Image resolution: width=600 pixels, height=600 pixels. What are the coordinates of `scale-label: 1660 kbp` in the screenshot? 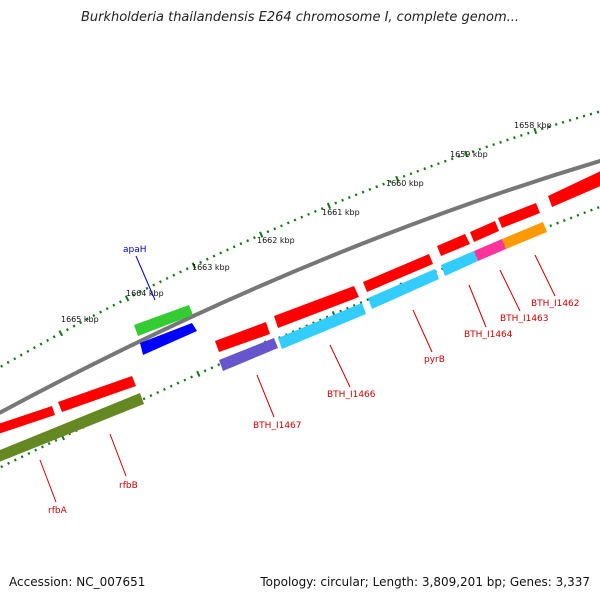 It's located at (405, 183).